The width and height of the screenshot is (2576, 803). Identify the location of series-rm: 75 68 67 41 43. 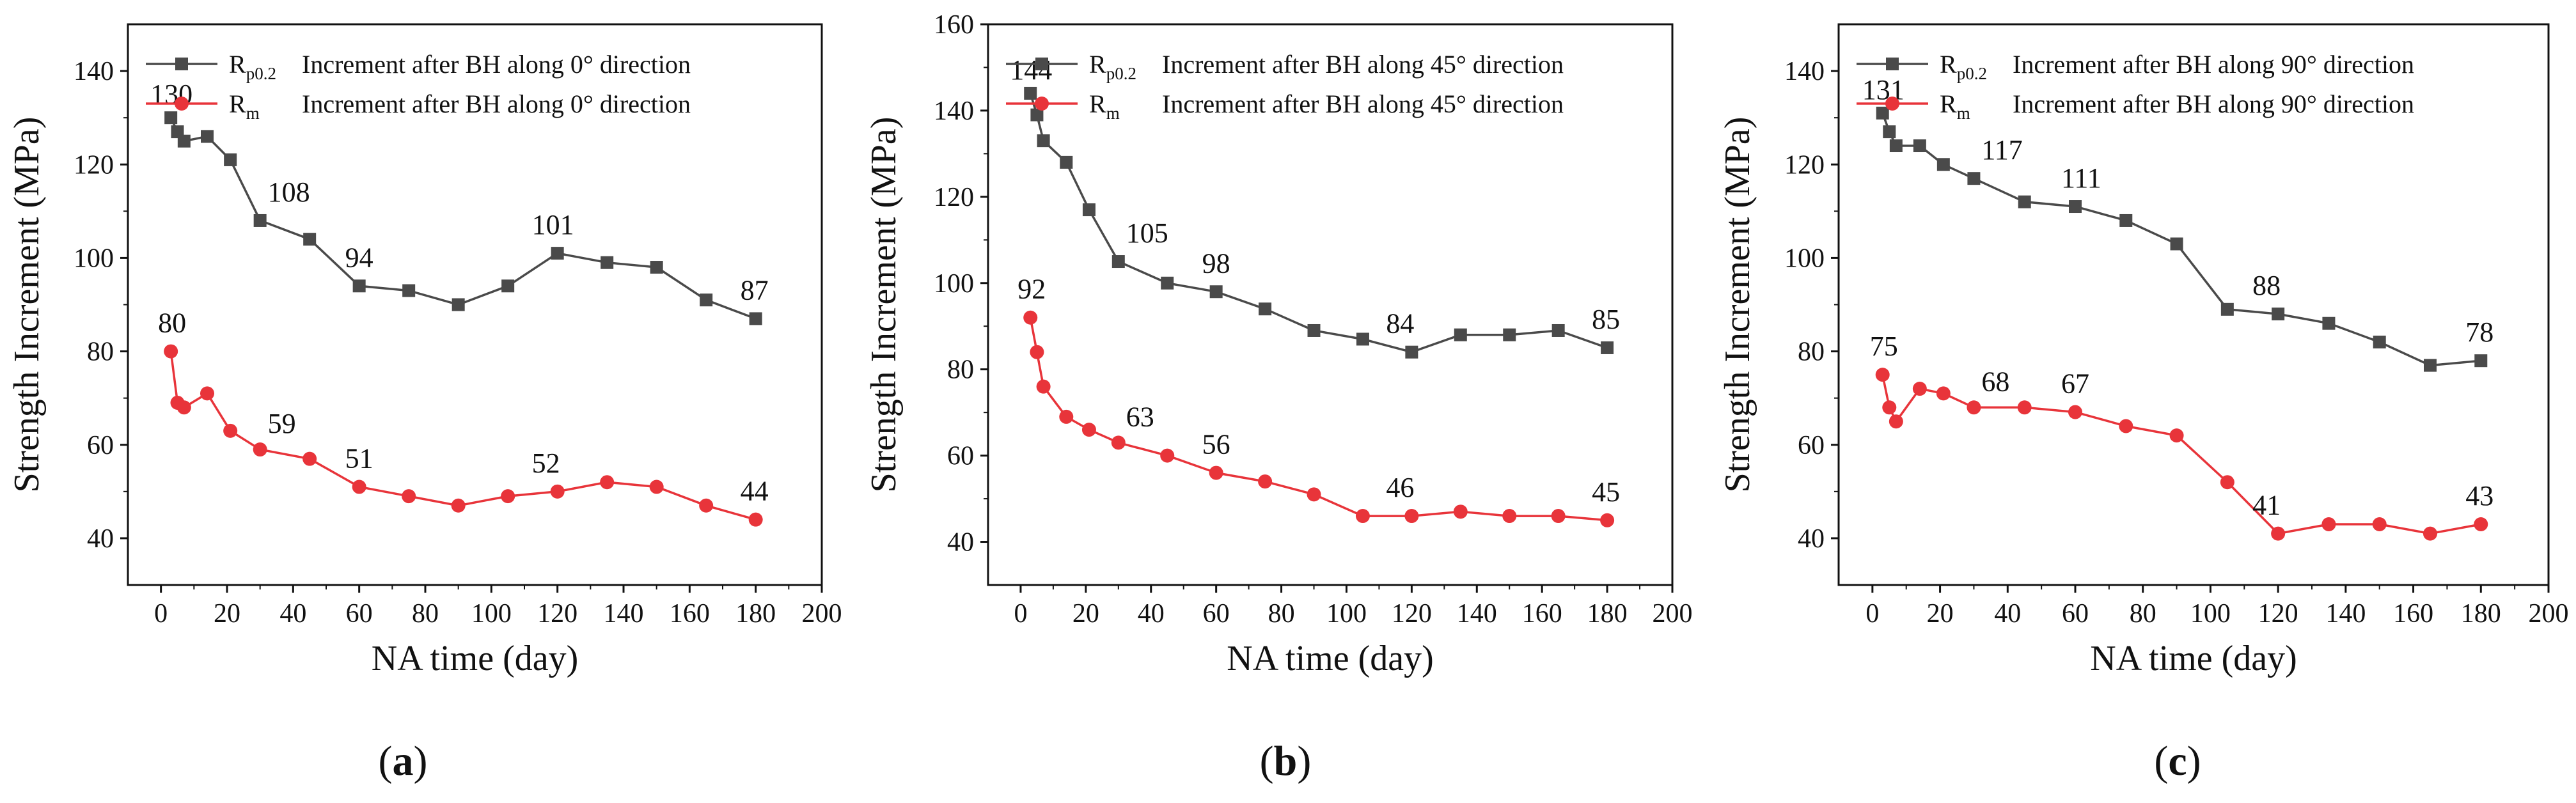
(2182, 436).